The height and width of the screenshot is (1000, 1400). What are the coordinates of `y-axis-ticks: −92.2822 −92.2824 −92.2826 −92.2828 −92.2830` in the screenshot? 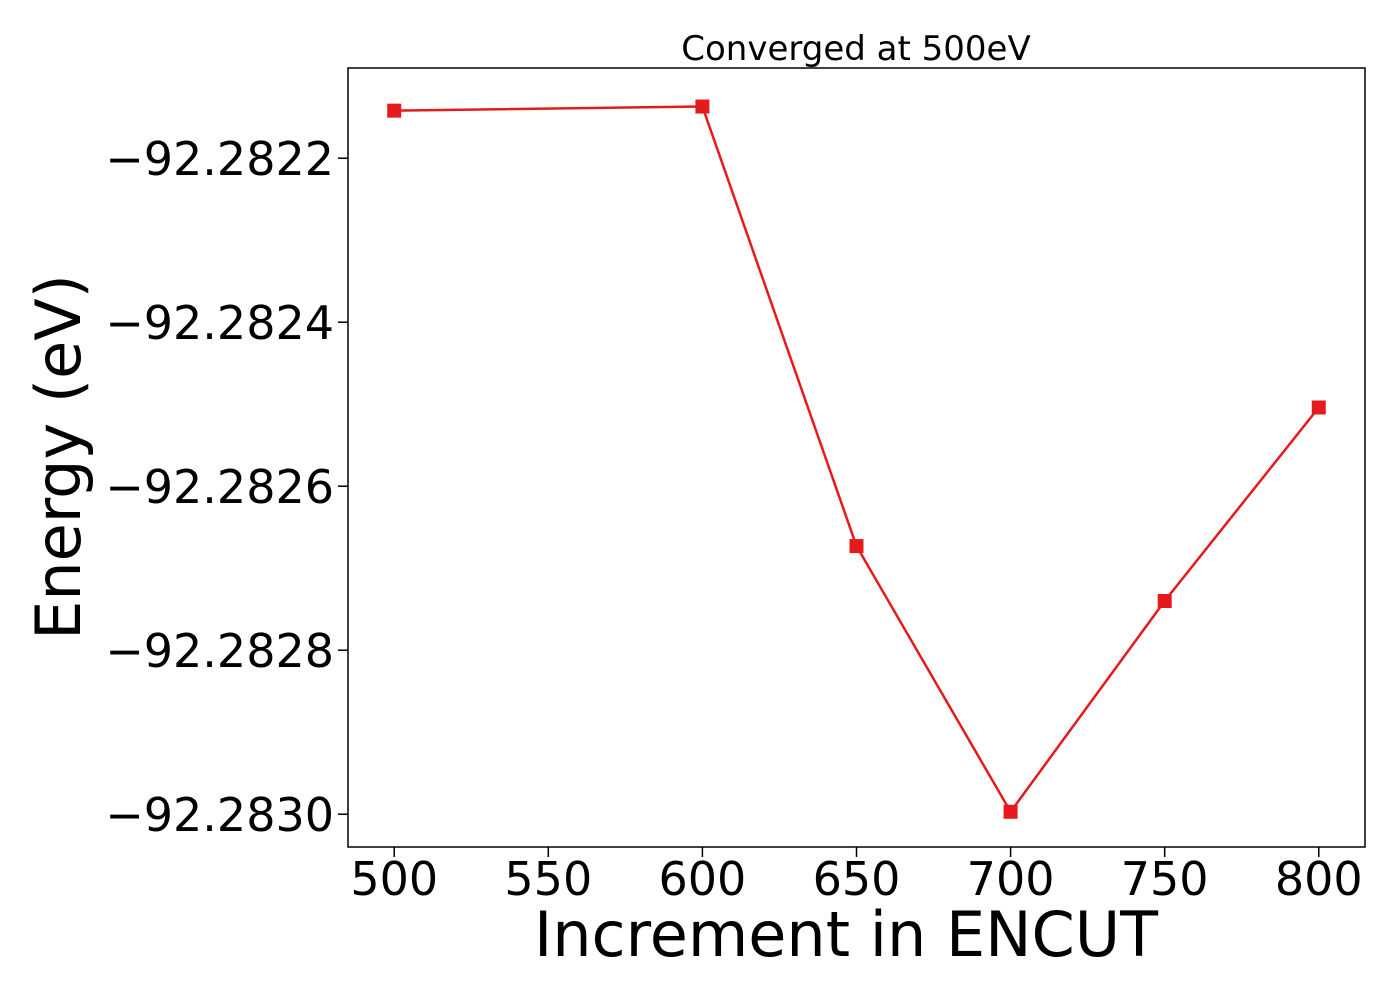 It's located at (226, 487).